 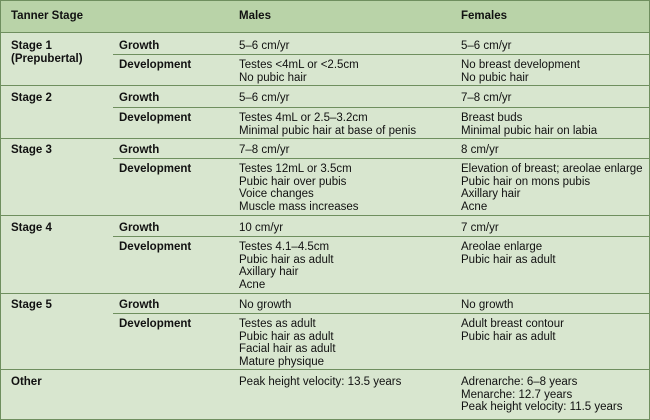 What do you see at coordinates (255, 16) in the screenshot?
I see `header-males: Males` at bounding box center [255, 16].